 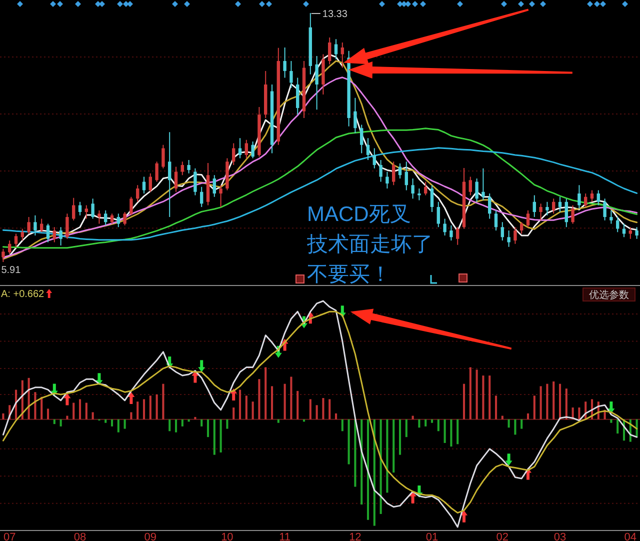 I want to click on x-tick-label: 04, so click(x=630, y=536).